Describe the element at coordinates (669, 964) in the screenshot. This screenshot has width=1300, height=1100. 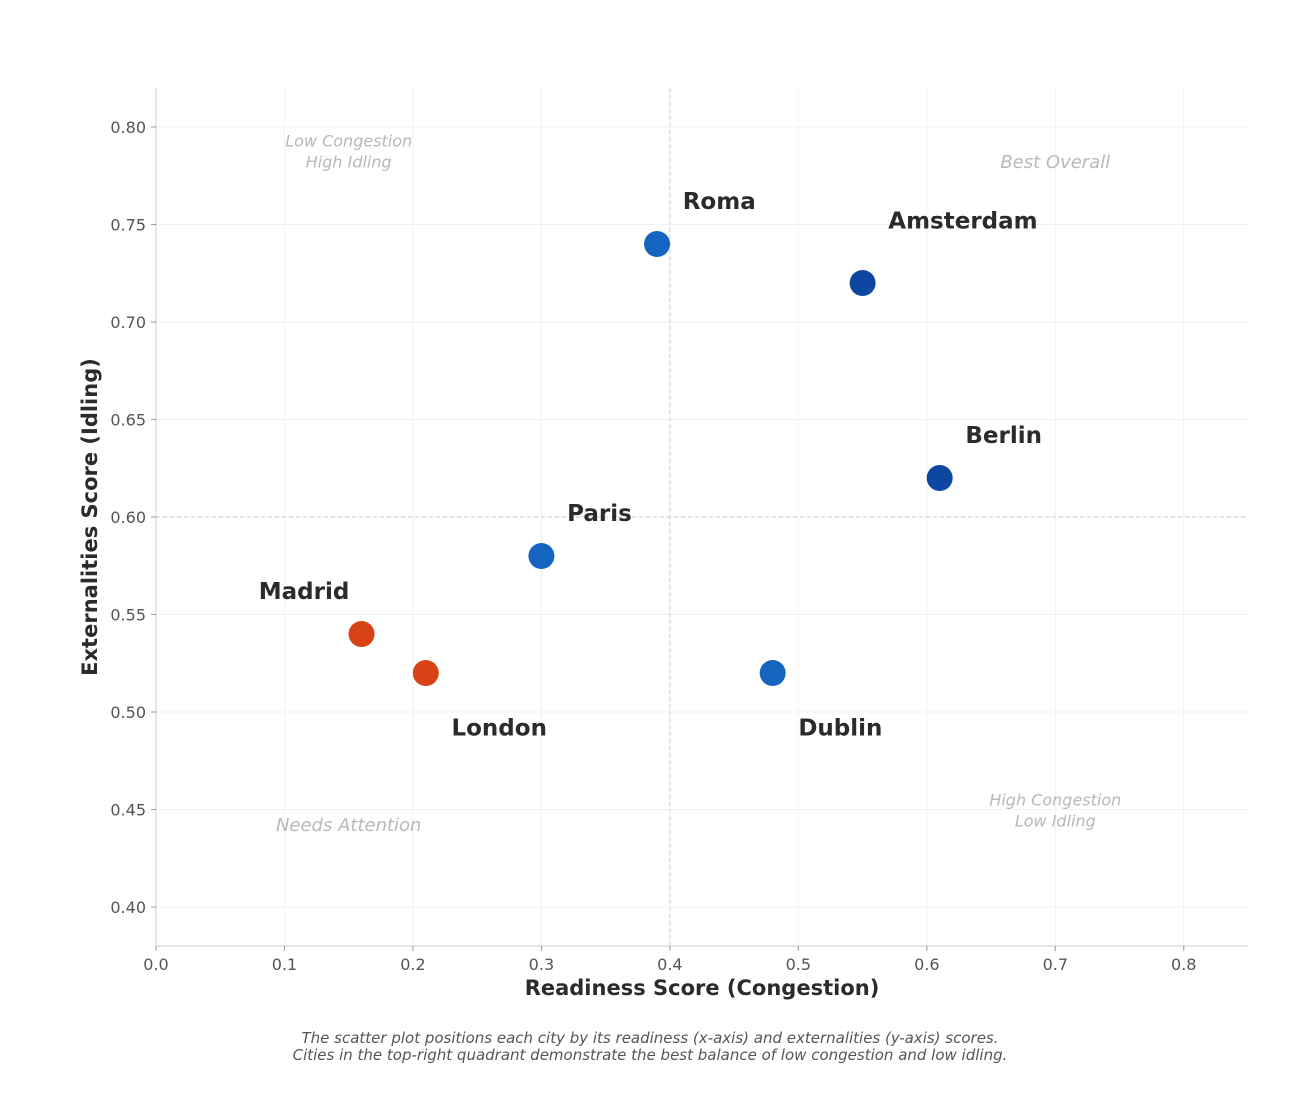
I see `x-tick-label: 0.4` at that location.